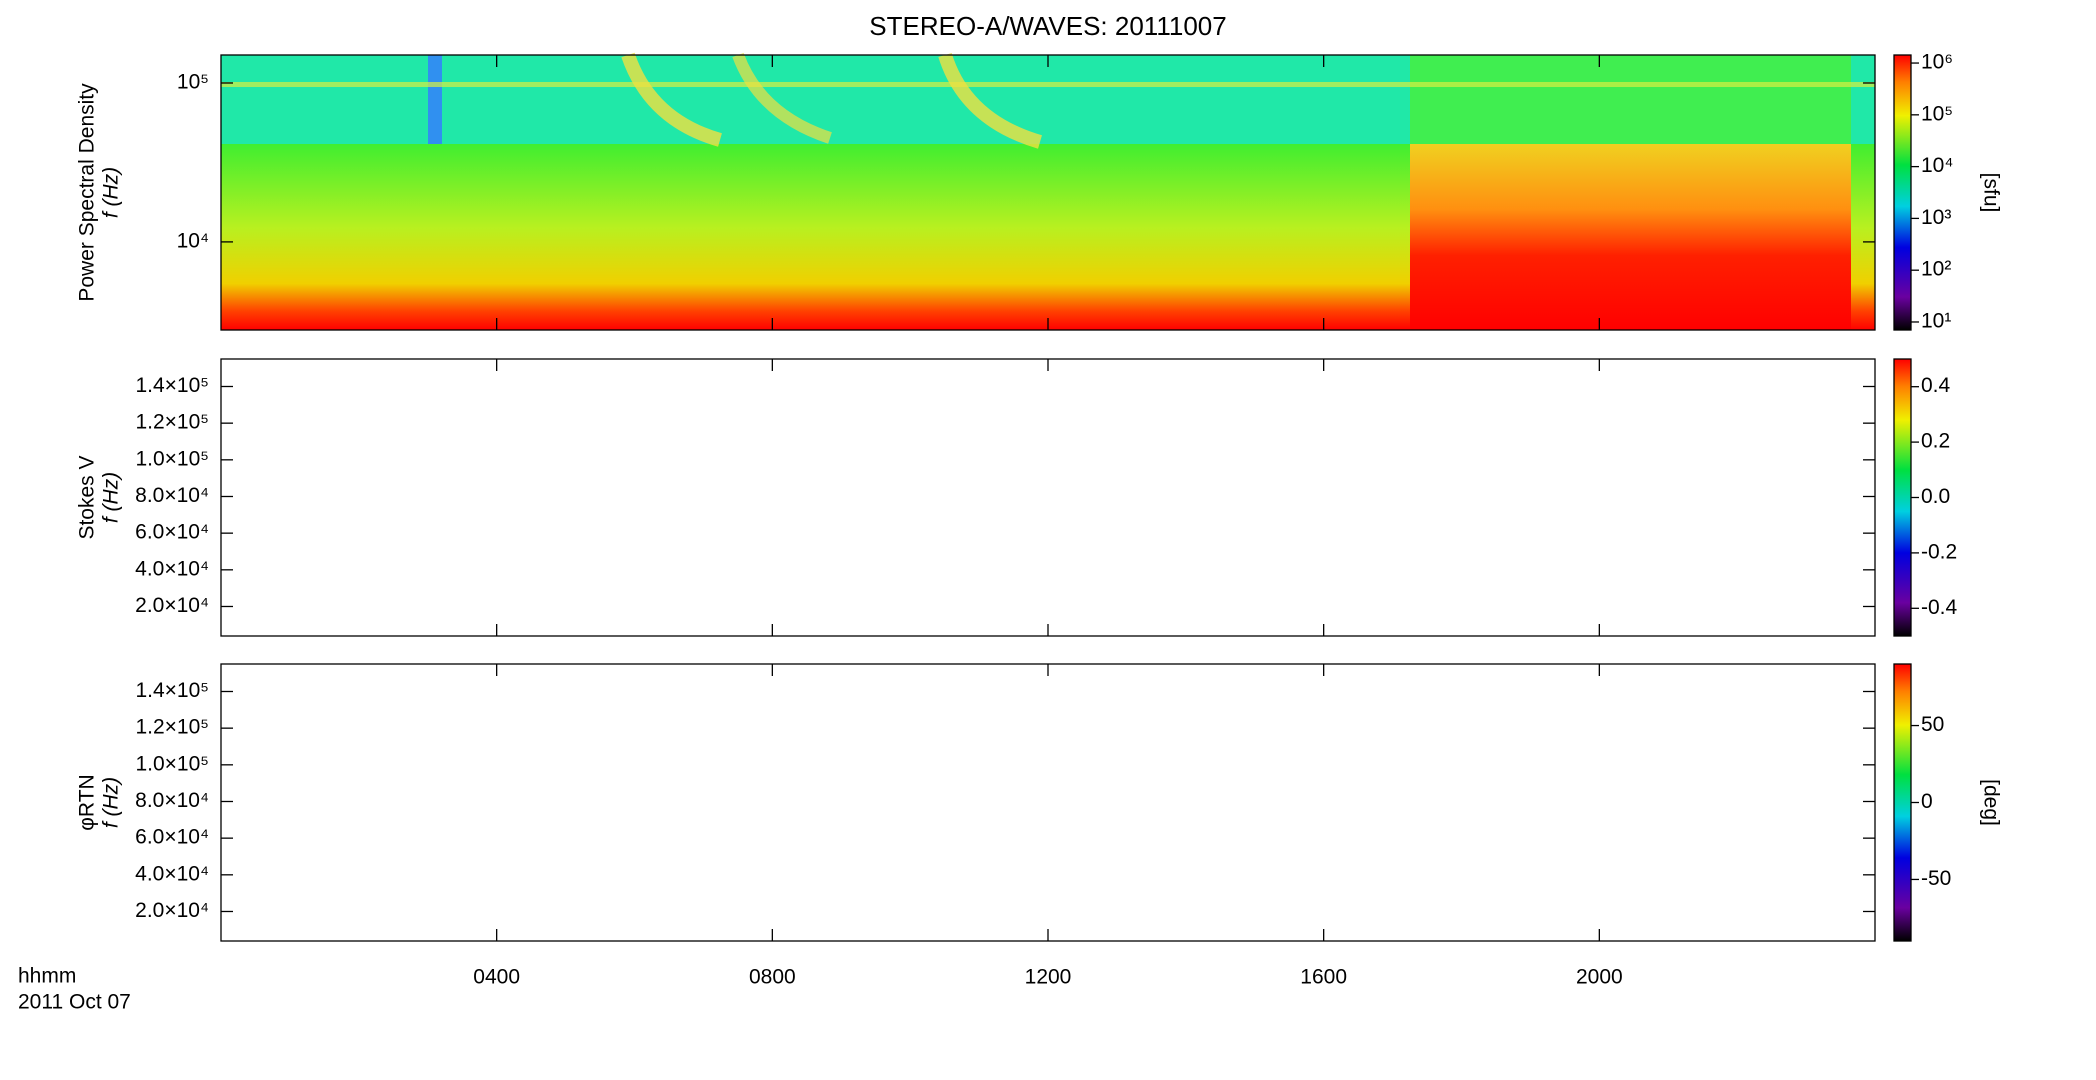 This screenshot has width=2096, height=1080. What do you see at coordinates (496, 977) in the screenshot?
I see `x-tick-label: 0400` at bounding box center [496, 977].